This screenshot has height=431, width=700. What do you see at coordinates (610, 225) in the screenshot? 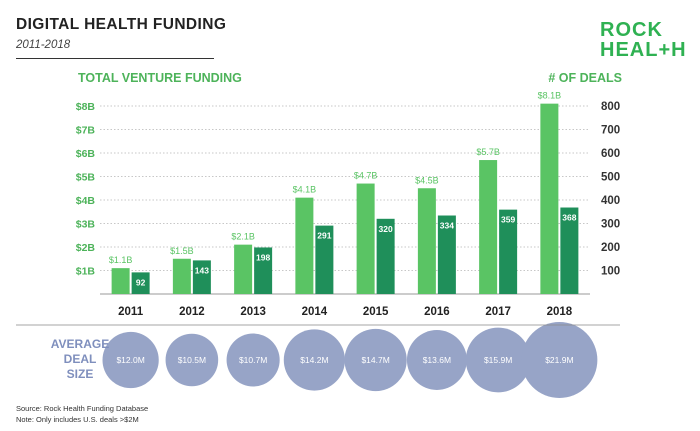
I see `right-tick-label: 300` at bounding box center [610, 225].